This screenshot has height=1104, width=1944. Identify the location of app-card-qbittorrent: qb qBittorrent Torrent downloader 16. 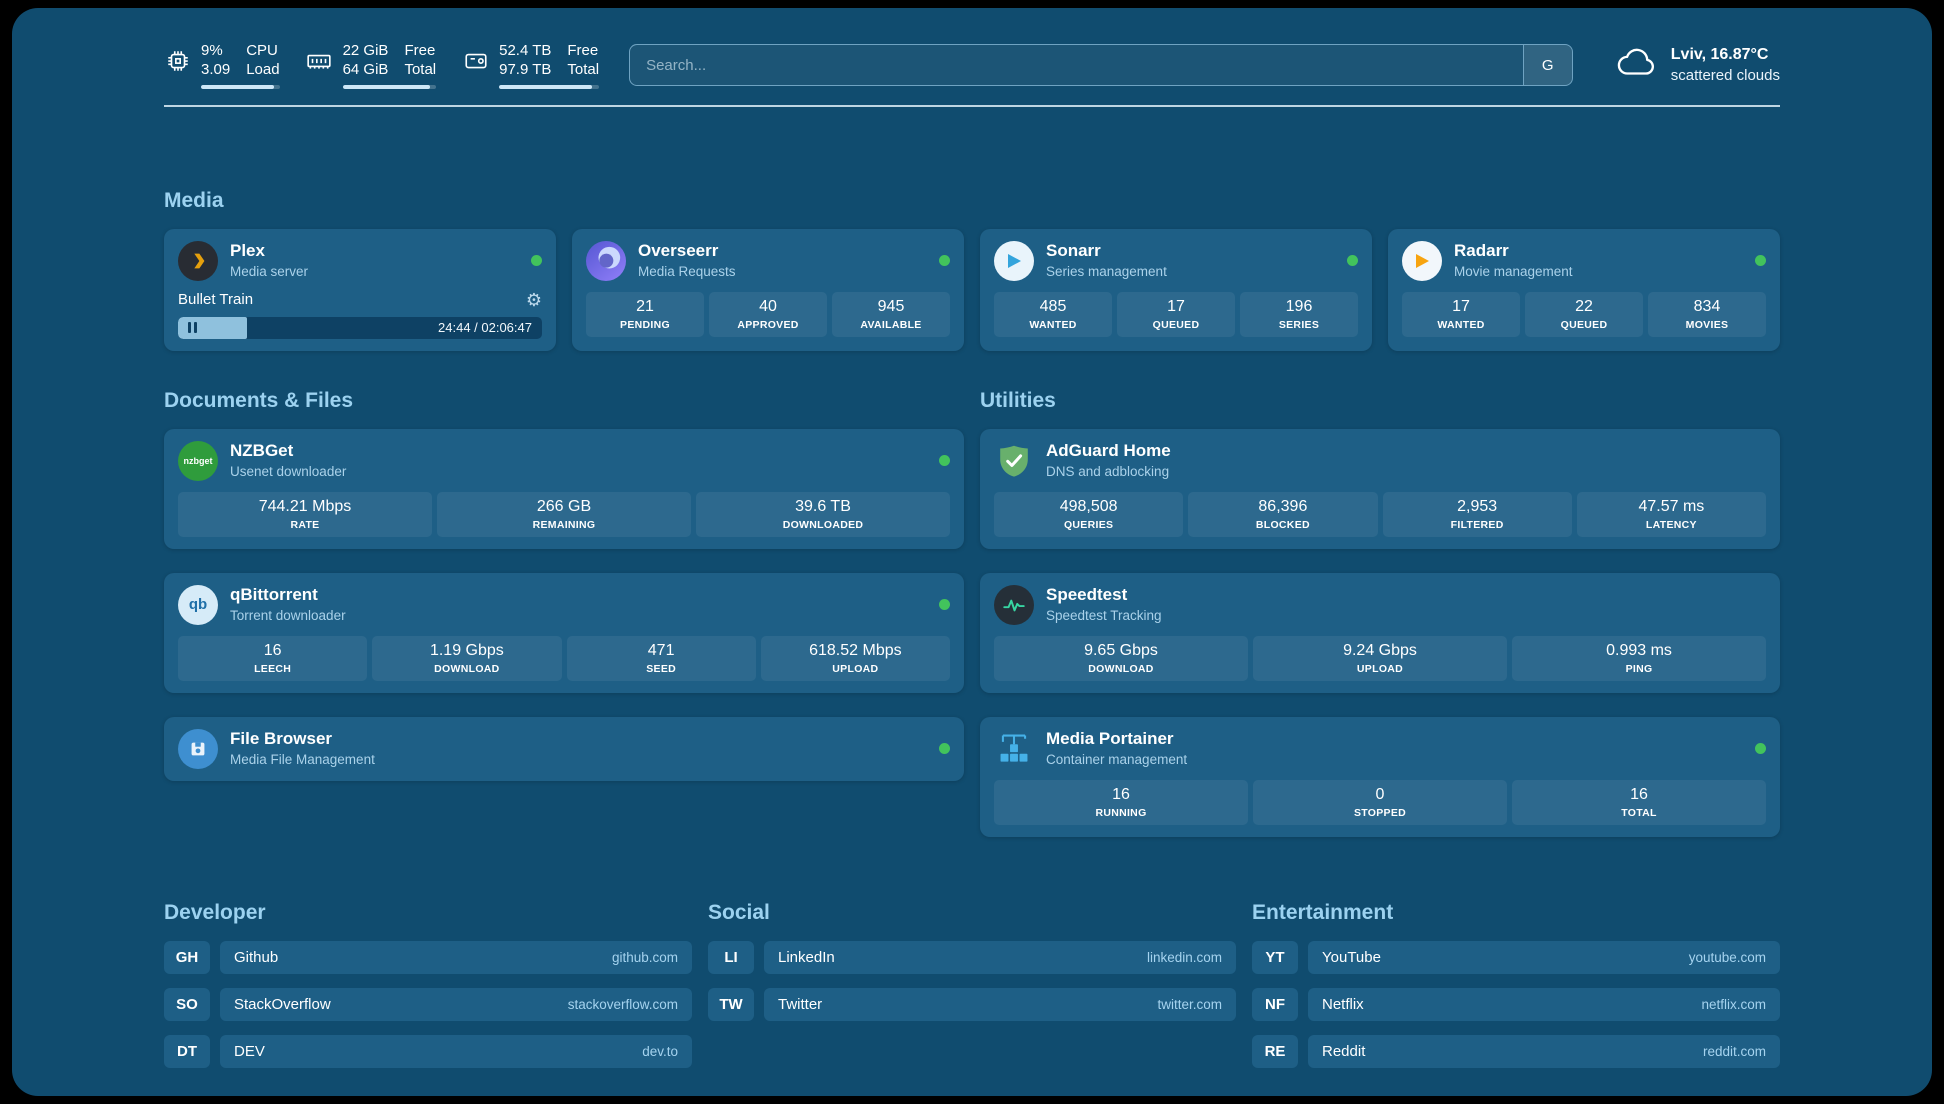
(564, 632).